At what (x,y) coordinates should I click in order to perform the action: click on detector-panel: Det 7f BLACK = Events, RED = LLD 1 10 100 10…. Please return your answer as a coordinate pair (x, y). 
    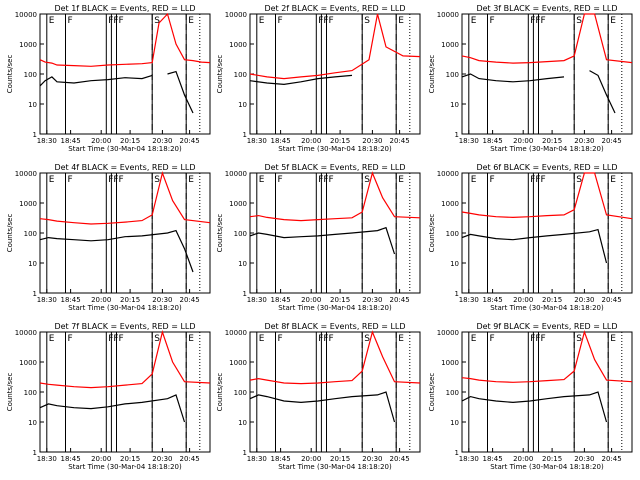
    Looking at the image, I should click on (108, 396).